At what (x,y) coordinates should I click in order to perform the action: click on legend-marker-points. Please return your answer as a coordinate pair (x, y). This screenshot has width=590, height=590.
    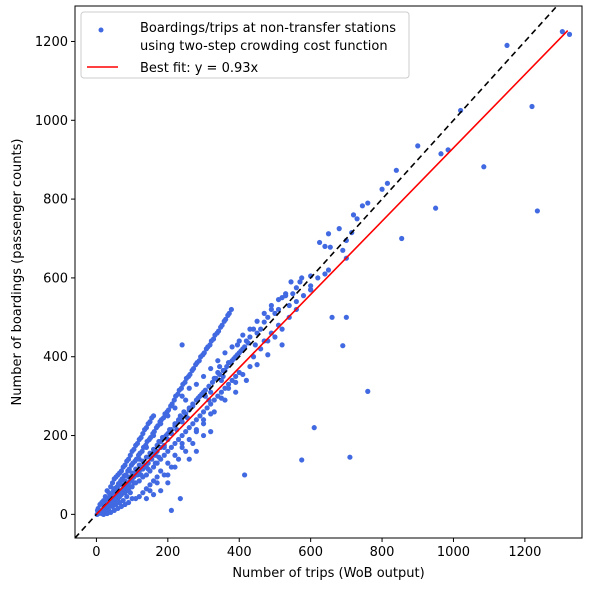
    Looking at the image, I should click on (101, 30).